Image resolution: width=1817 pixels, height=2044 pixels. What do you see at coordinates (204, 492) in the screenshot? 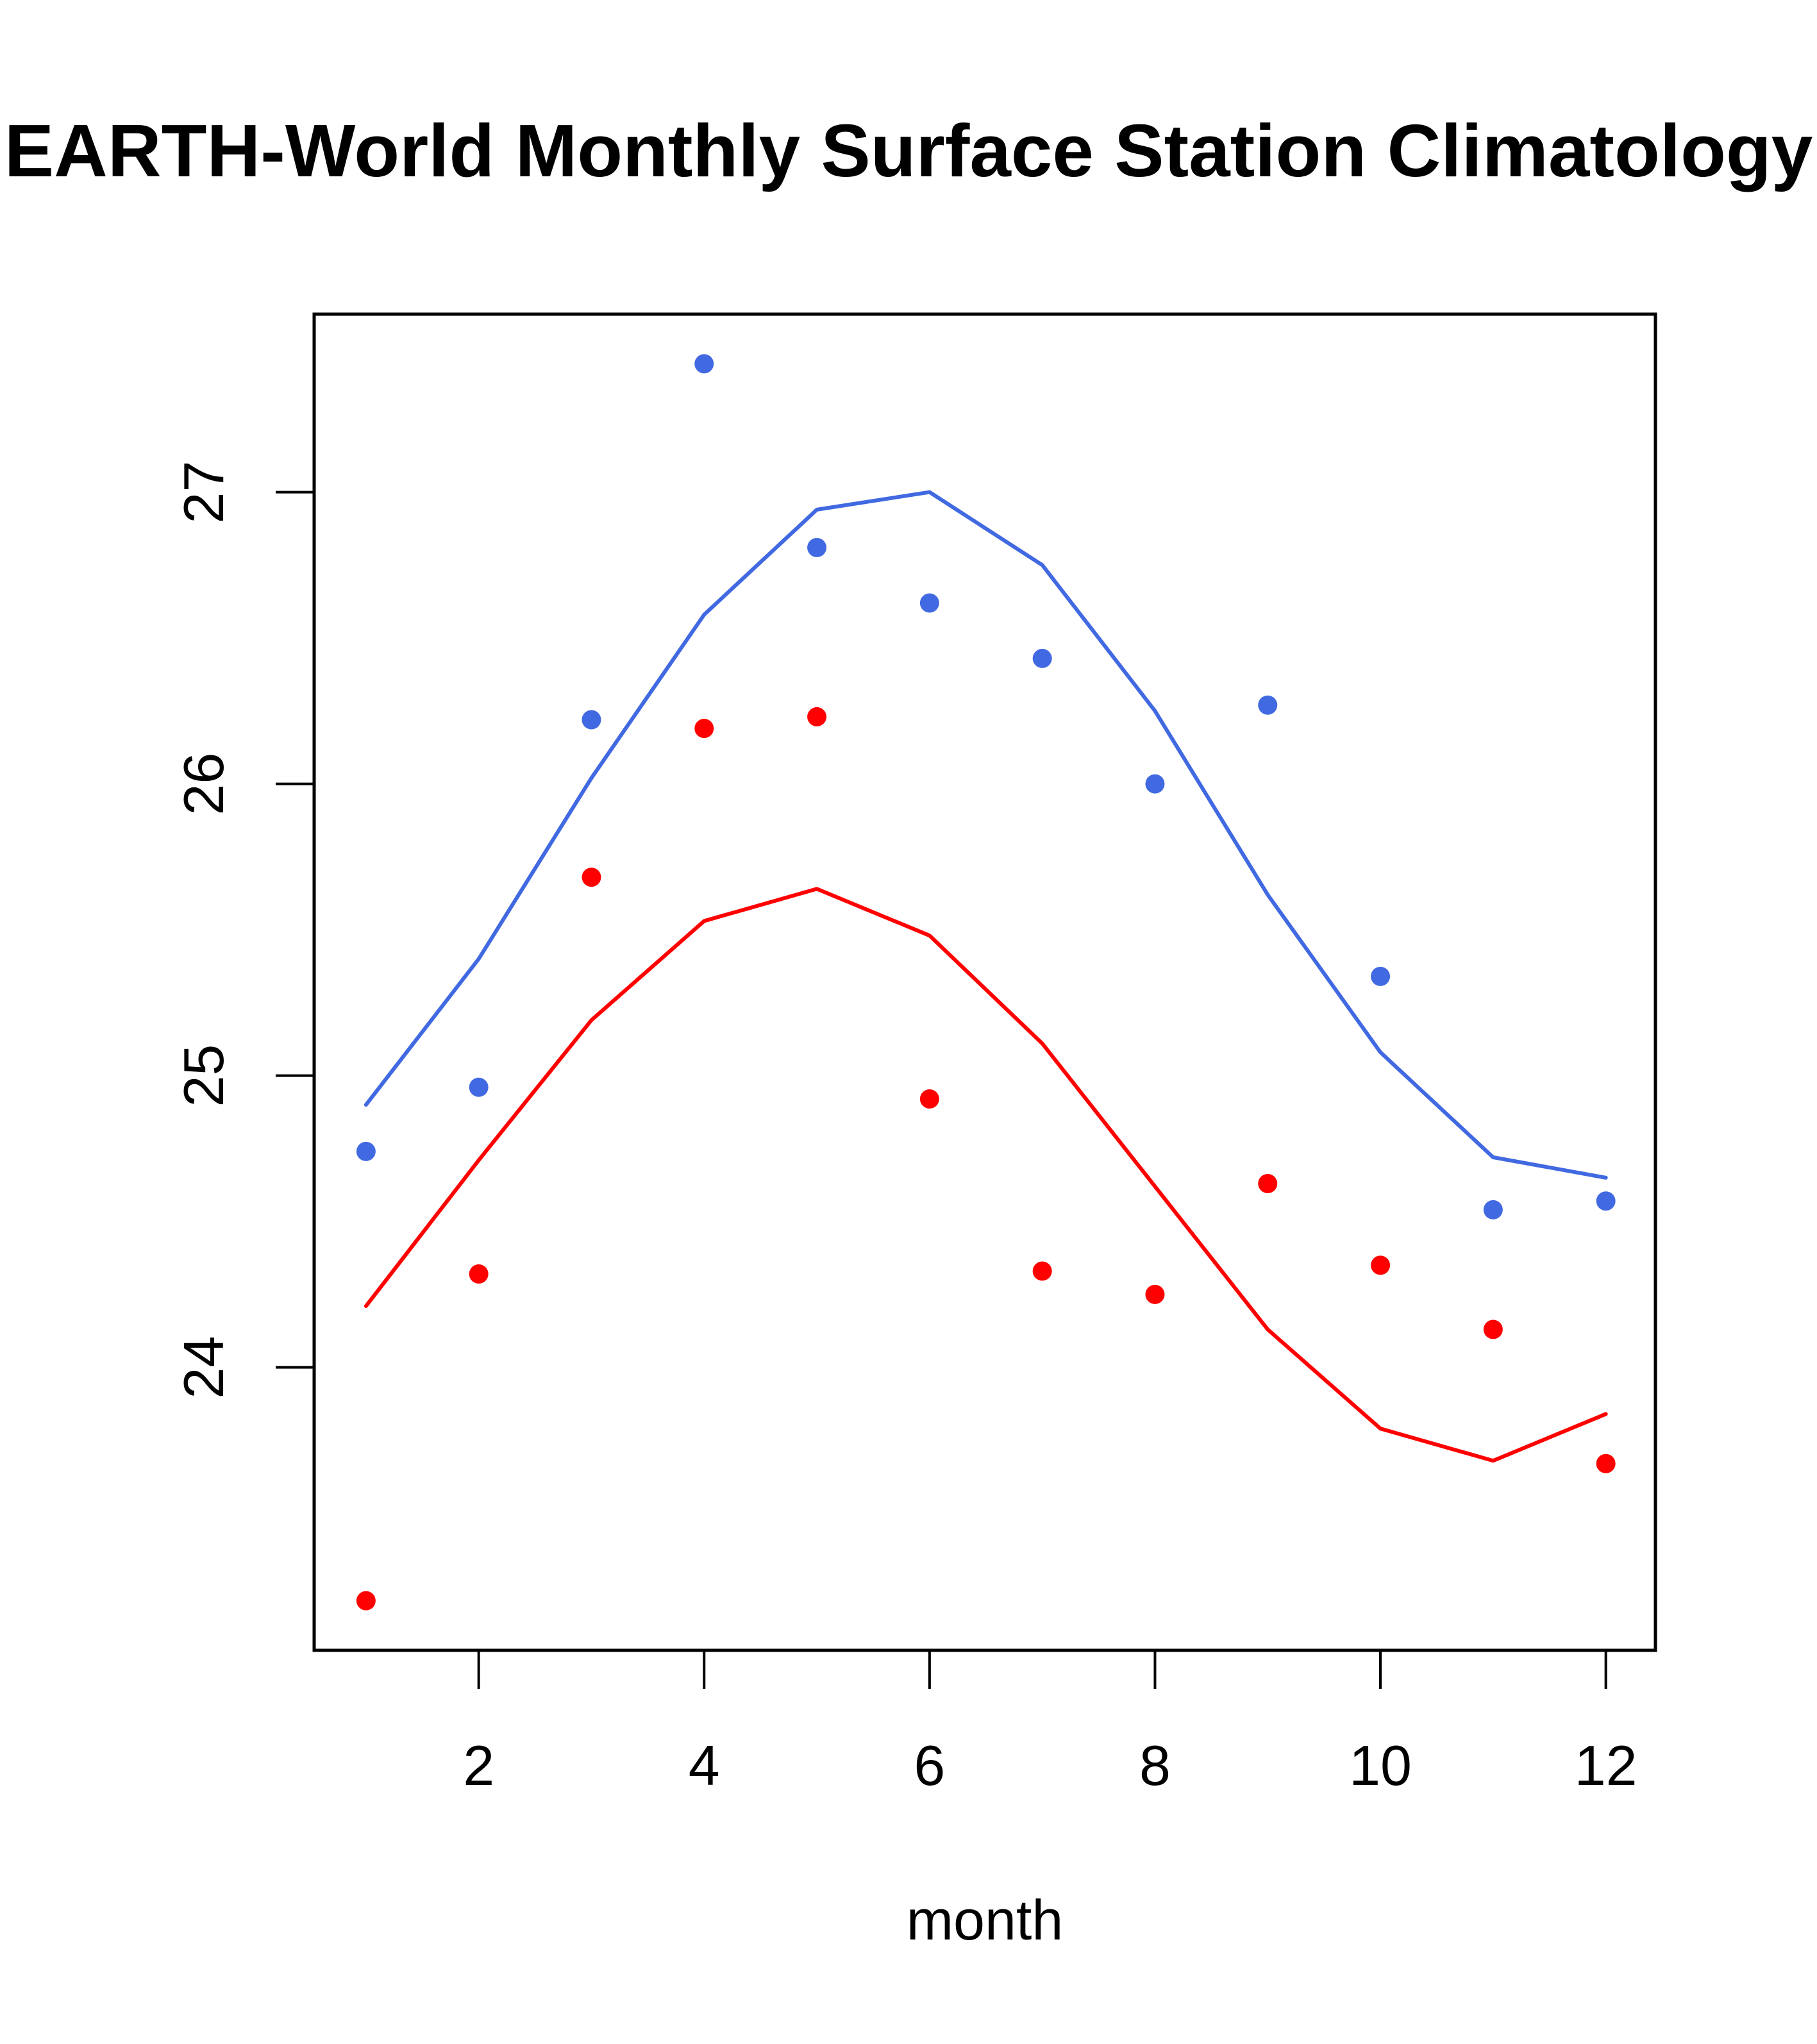
I see `y-tick-label: 27` at bounding box center [204, 492].